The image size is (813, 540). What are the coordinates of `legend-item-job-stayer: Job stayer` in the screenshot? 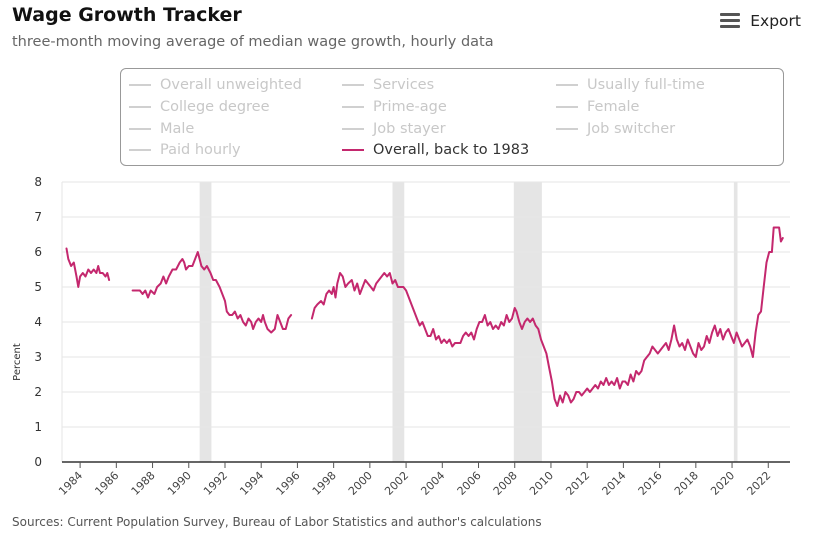 It's located at (394, 129).